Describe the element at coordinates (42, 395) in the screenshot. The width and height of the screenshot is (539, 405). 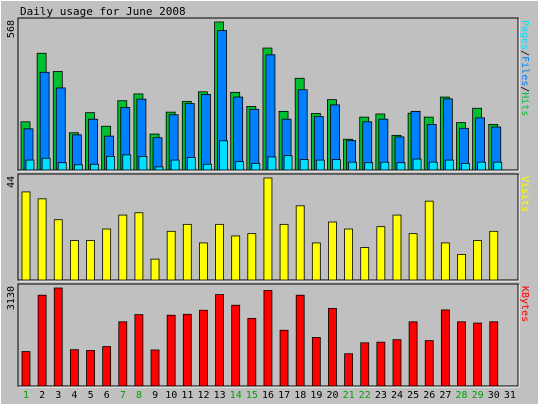
I see `day-label-2: 2` at that location.